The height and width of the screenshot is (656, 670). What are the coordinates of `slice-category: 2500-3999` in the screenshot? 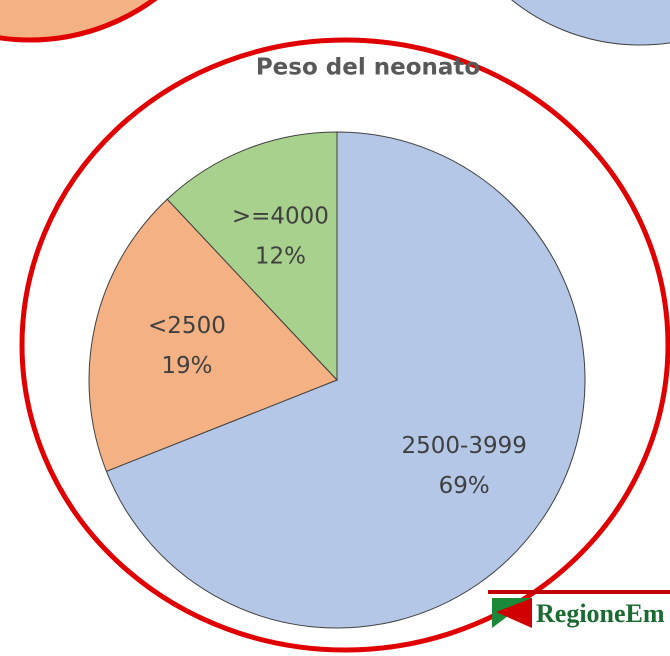 It's located at (463, 446).